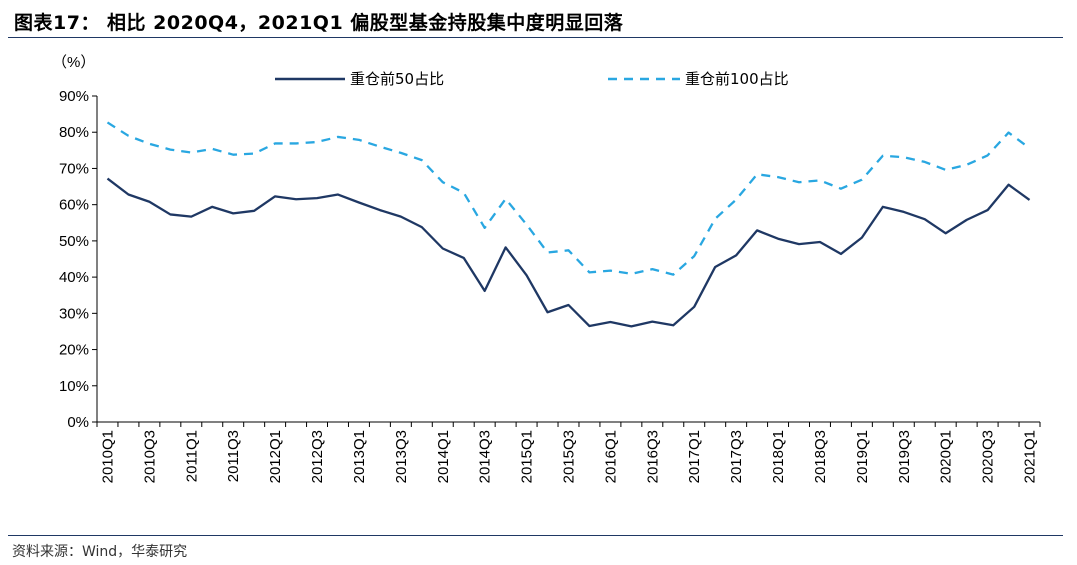  Describe the element at coordinates (107, 456) in the screenshot. I see `x-tick-label: 2010Q1` at that location.